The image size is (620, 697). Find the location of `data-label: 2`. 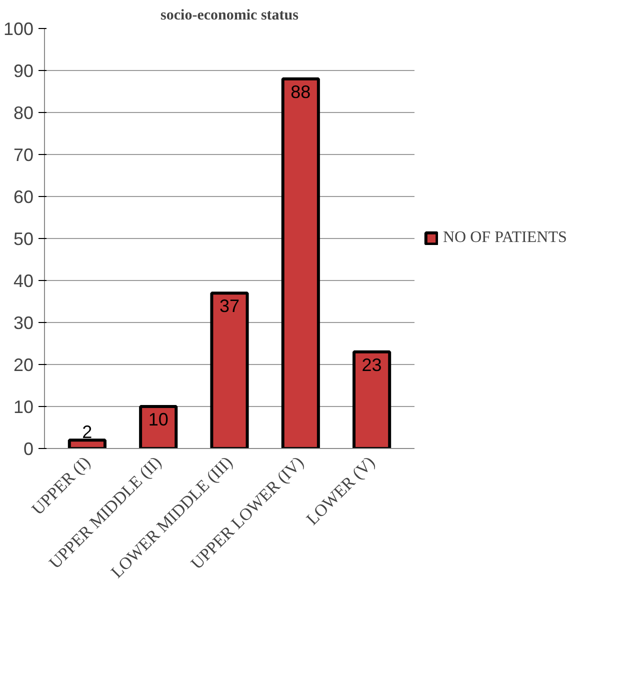

data-label: 2 is located at coordinates (87, 432).